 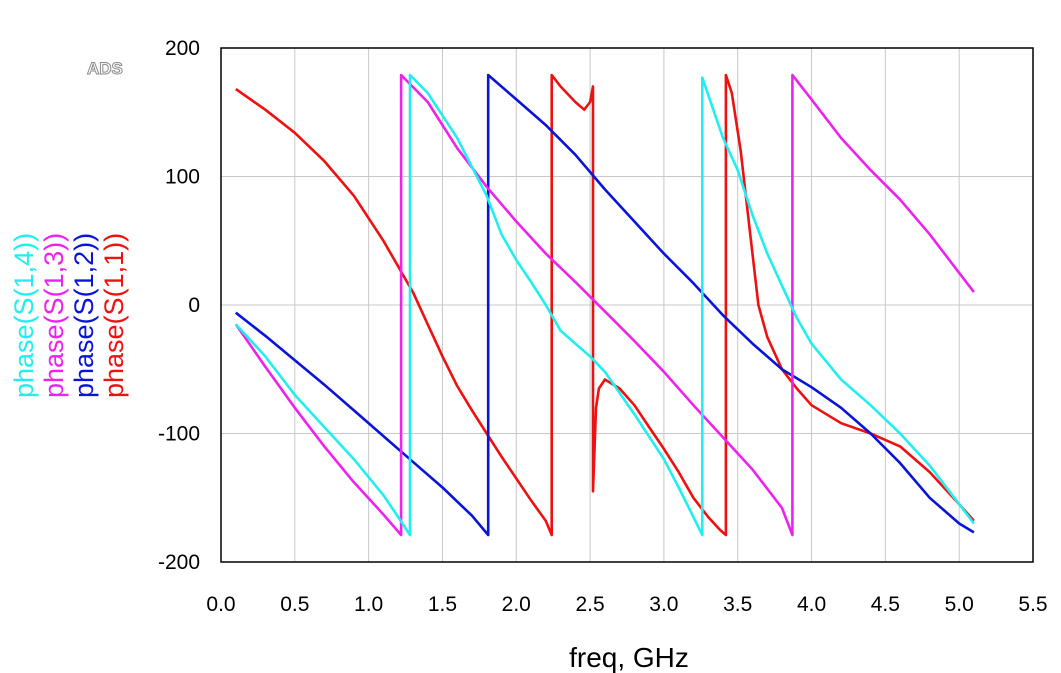 What do you see at coordinates (84, 315) in the screenshot?
I see `legend-entry: phase(S(1,2))` at bounding box center [84, 315].